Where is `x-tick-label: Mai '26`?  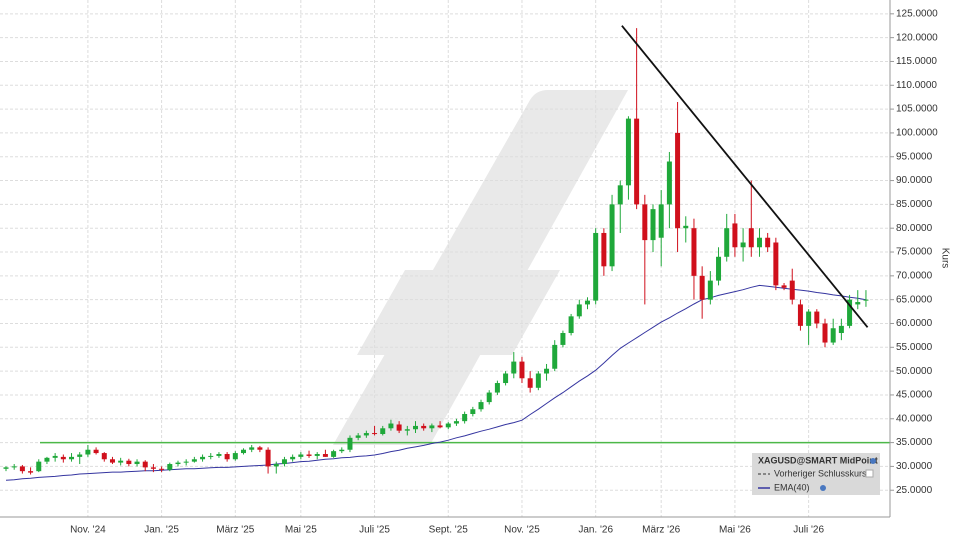 x-tick-label: Mai '26 is located at coordinates (735, 530).